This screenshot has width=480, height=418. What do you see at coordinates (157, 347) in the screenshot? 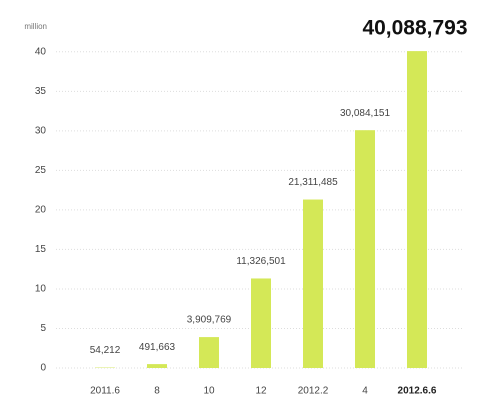
I see `value-label: 491,663` at bounding box center [157, 347].